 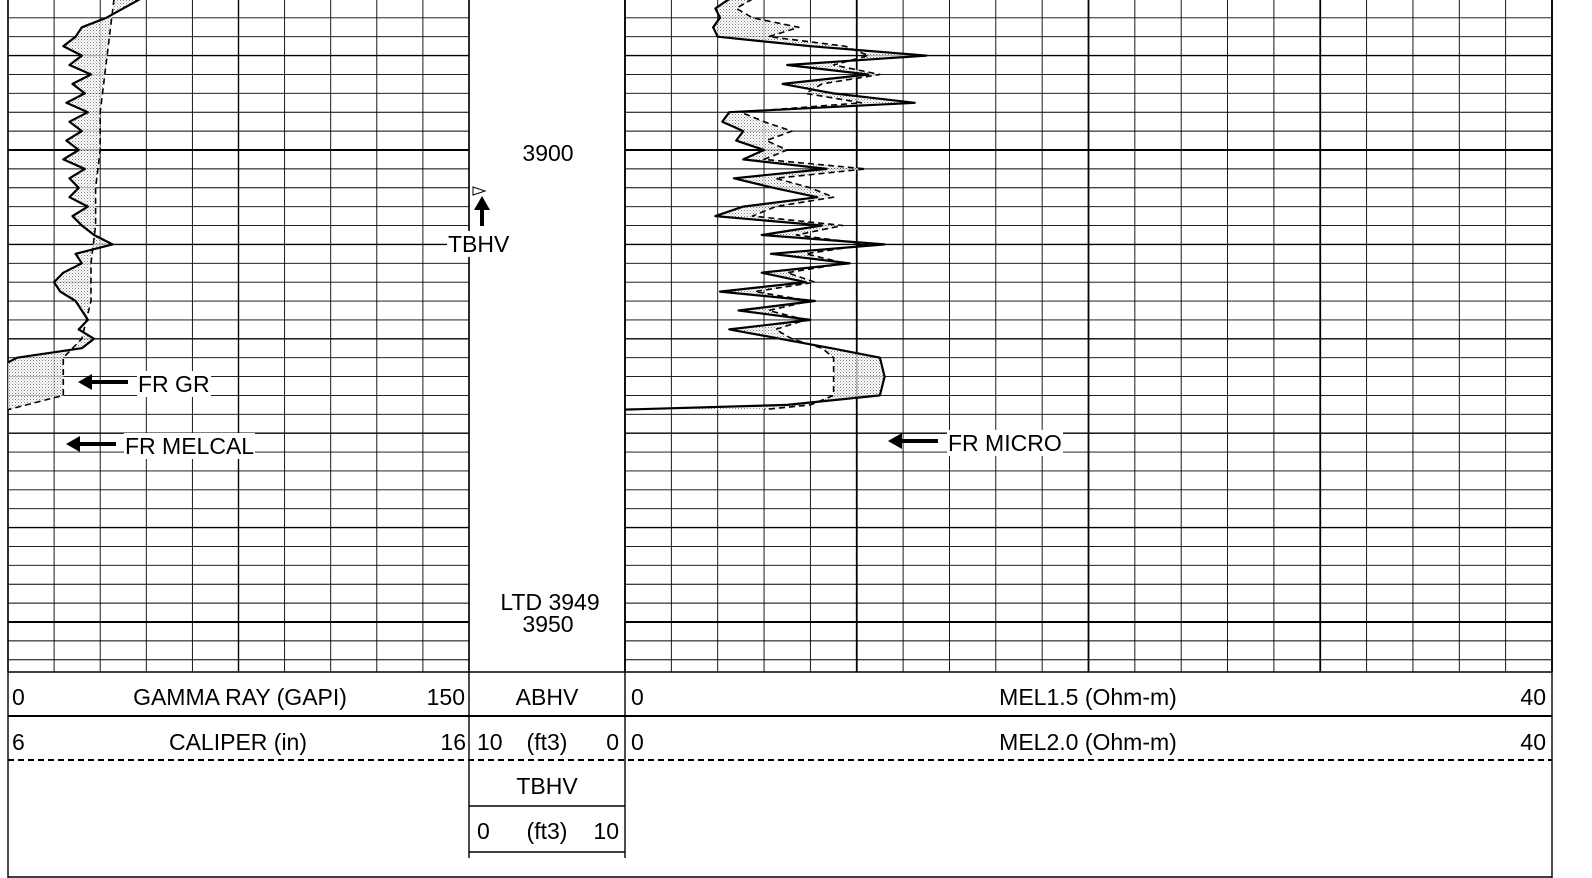 What do you see at coordinates (73, 444) in the screenshot?
I see `fr-melcal-arrow-head` at bounding box center [73, 444].